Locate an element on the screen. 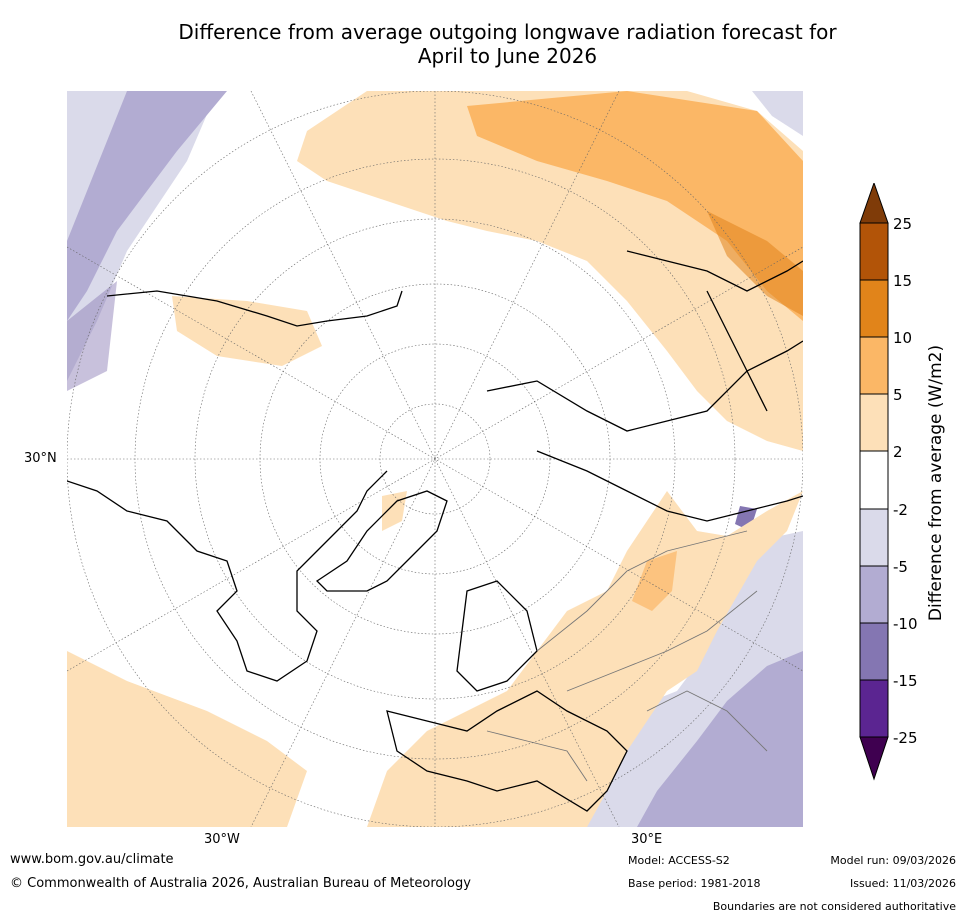 This screenshot has width=965, height=919. longitude-label-30e: 30°E is located at coordinates (647, 839).